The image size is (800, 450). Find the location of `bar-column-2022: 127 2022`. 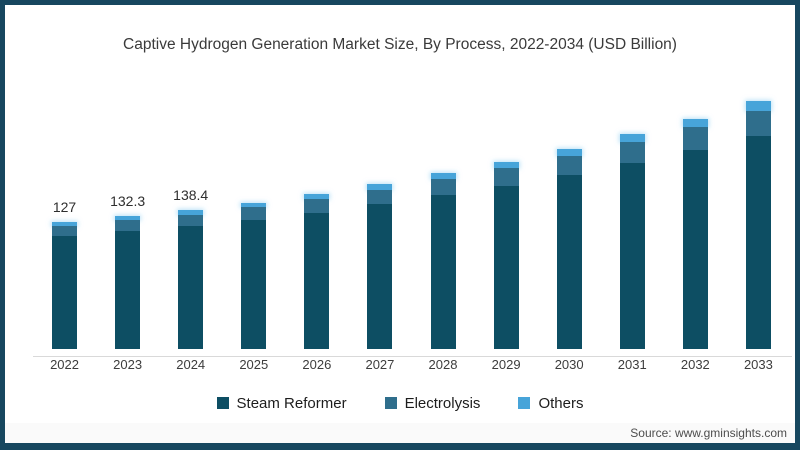

bar-column-2022: 127 2022 is located at coordinates (64, 236).